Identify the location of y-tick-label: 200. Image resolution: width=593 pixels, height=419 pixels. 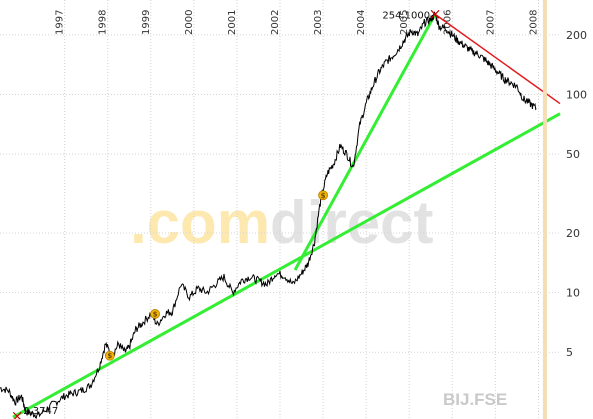
(576, 35).